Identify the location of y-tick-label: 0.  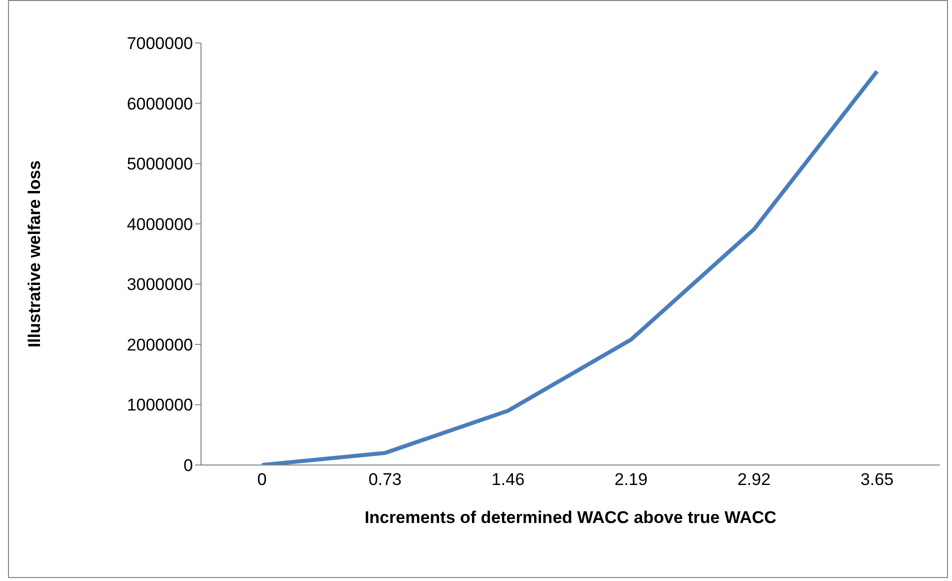
(188, 466).